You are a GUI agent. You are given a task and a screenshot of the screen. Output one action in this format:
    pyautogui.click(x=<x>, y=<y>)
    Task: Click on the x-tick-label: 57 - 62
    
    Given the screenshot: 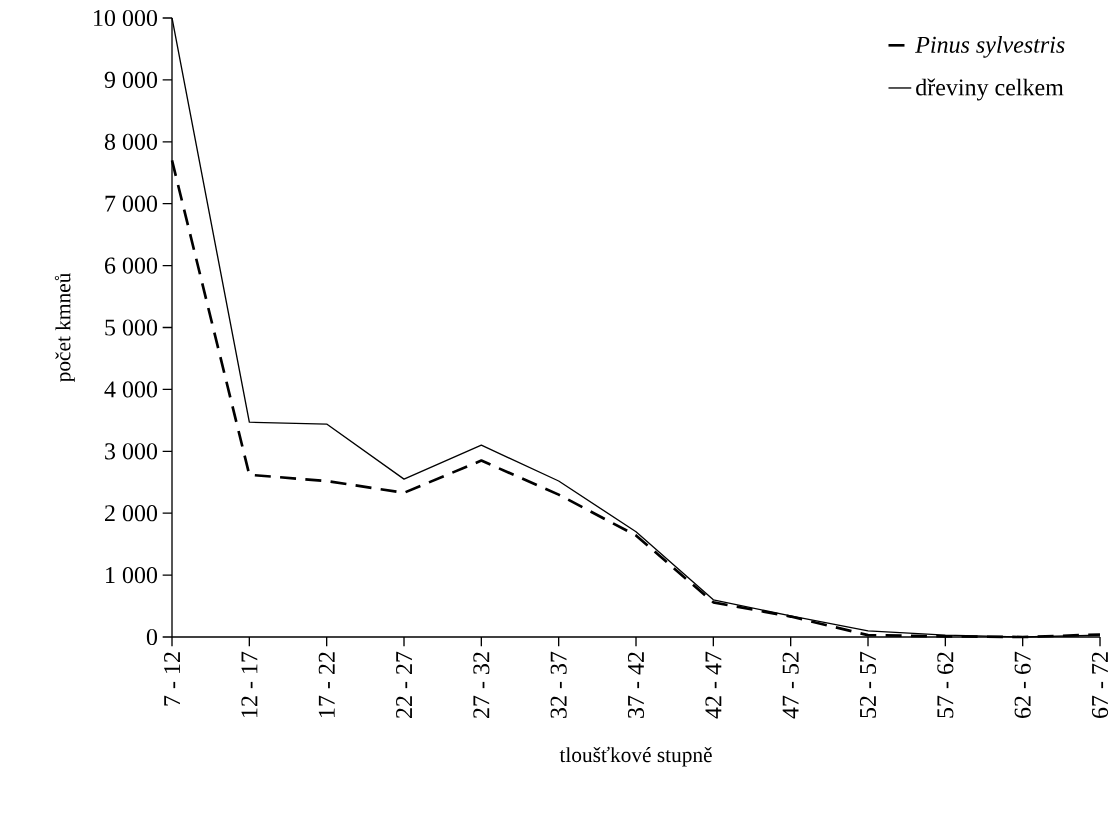 What is the action you would take?
    pyautogui.click(x=945, y=685)
    